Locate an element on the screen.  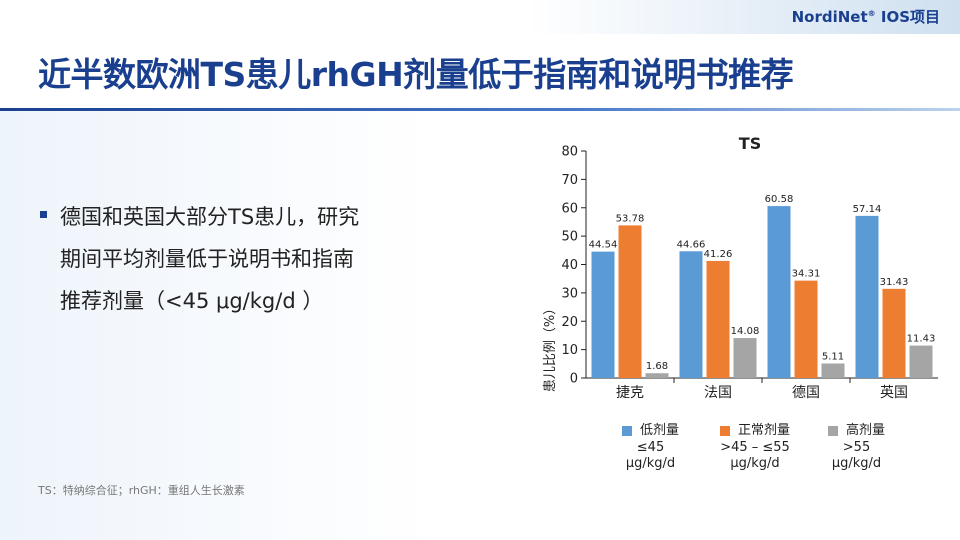
data-label: 44.66 is located at coordinates (691, 244).